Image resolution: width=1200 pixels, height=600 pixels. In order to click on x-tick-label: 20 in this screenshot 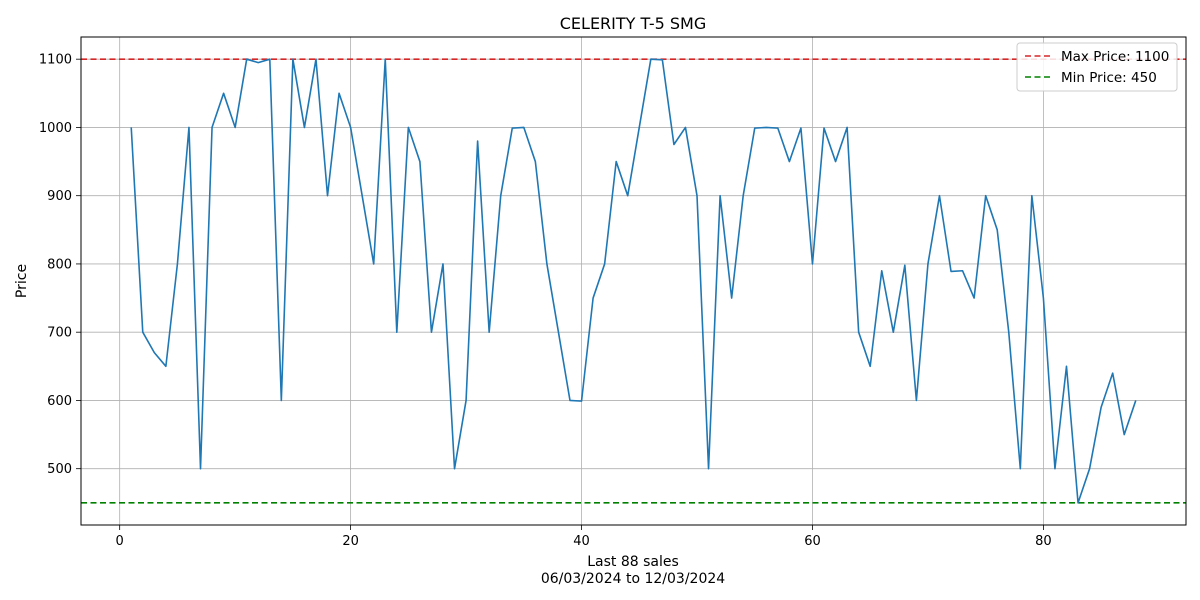, I will do `click(350, 541)`.